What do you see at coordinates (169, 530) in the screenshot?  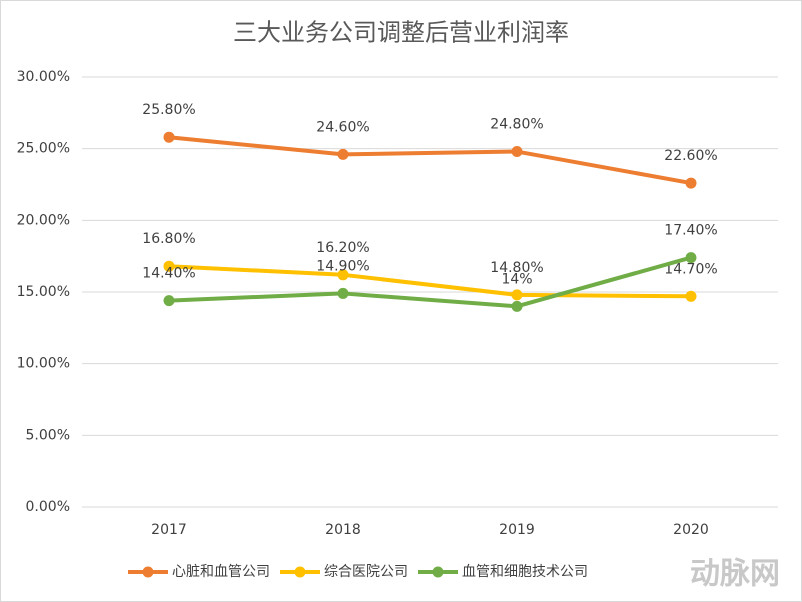 I see `x-tick-label: 2017` at bounding box center [169, 530].